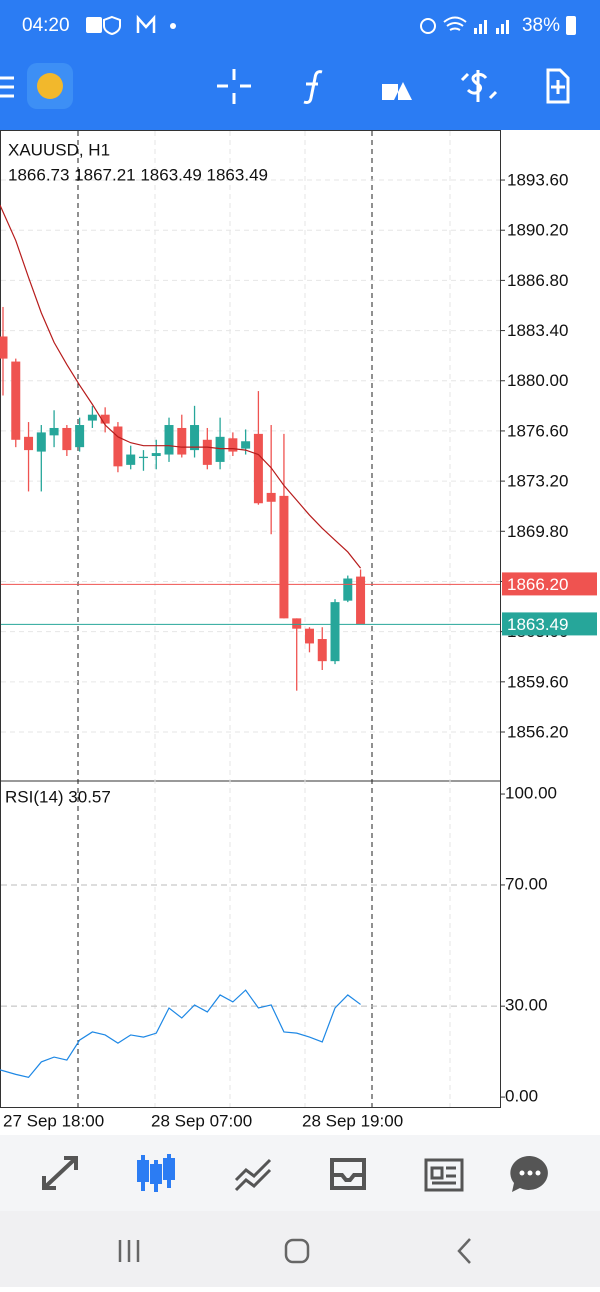  I want to click on mail-icon, so click(146, 23).